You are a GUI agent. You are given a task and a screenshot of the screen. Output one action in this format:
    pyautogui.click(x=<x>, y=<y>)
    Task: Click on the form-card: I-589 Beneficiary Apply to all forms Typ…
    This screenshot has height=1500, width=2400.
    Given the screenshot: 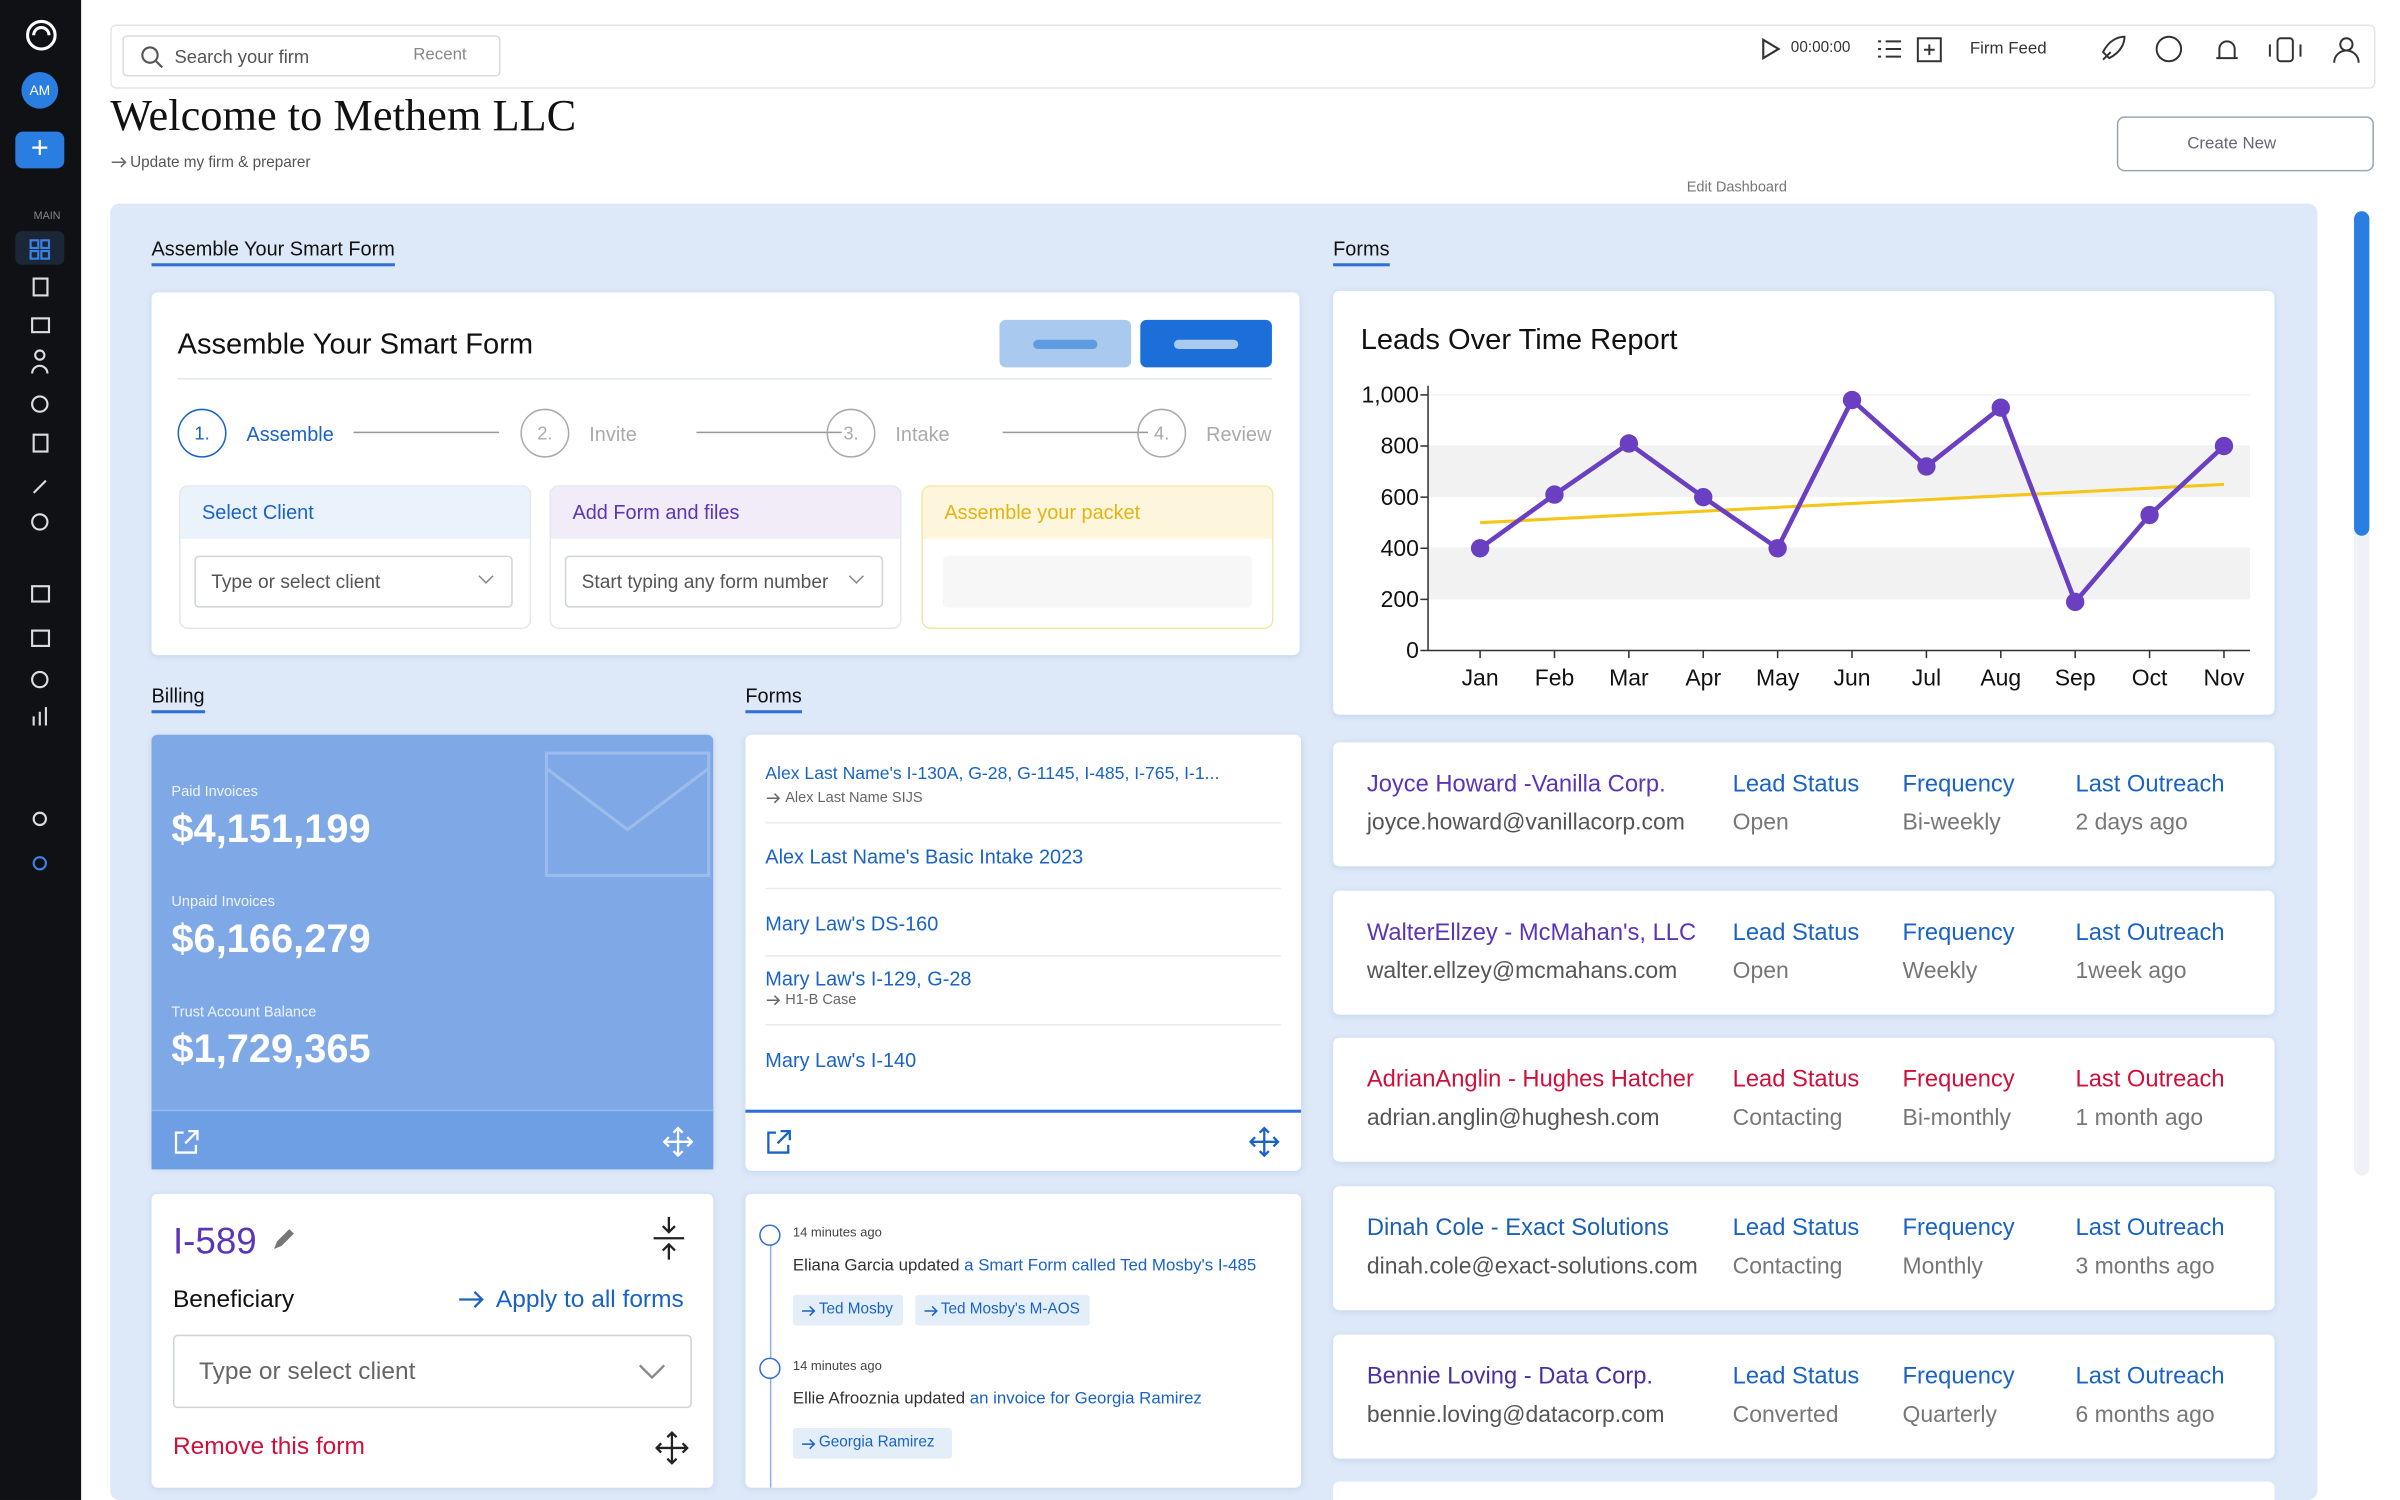 What is the action you would take?
    pyautogui.click(x=432, y=1340)
    